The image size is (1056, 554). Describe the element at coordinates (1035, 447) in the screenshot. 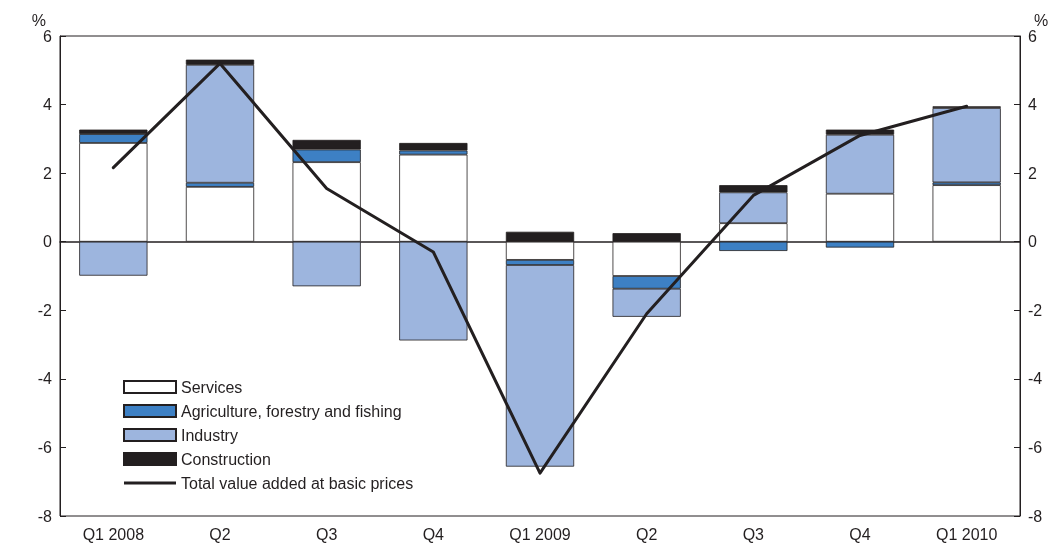

I see `y2-tick-label: -6` at that location.